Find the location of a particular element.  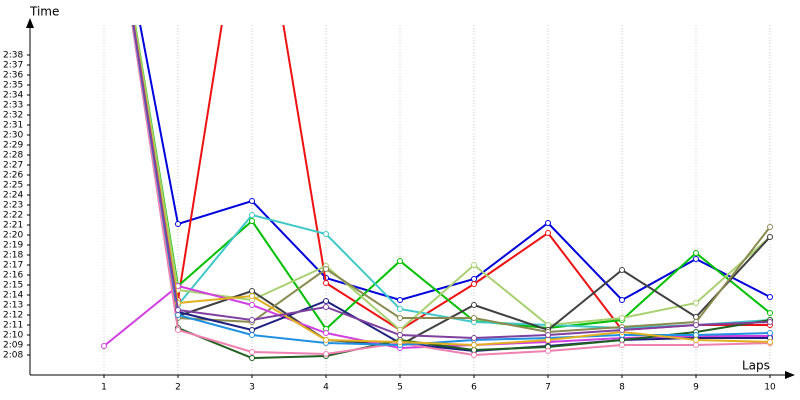

y-tick-label: 2:34 is located at coordinates (13, 96).